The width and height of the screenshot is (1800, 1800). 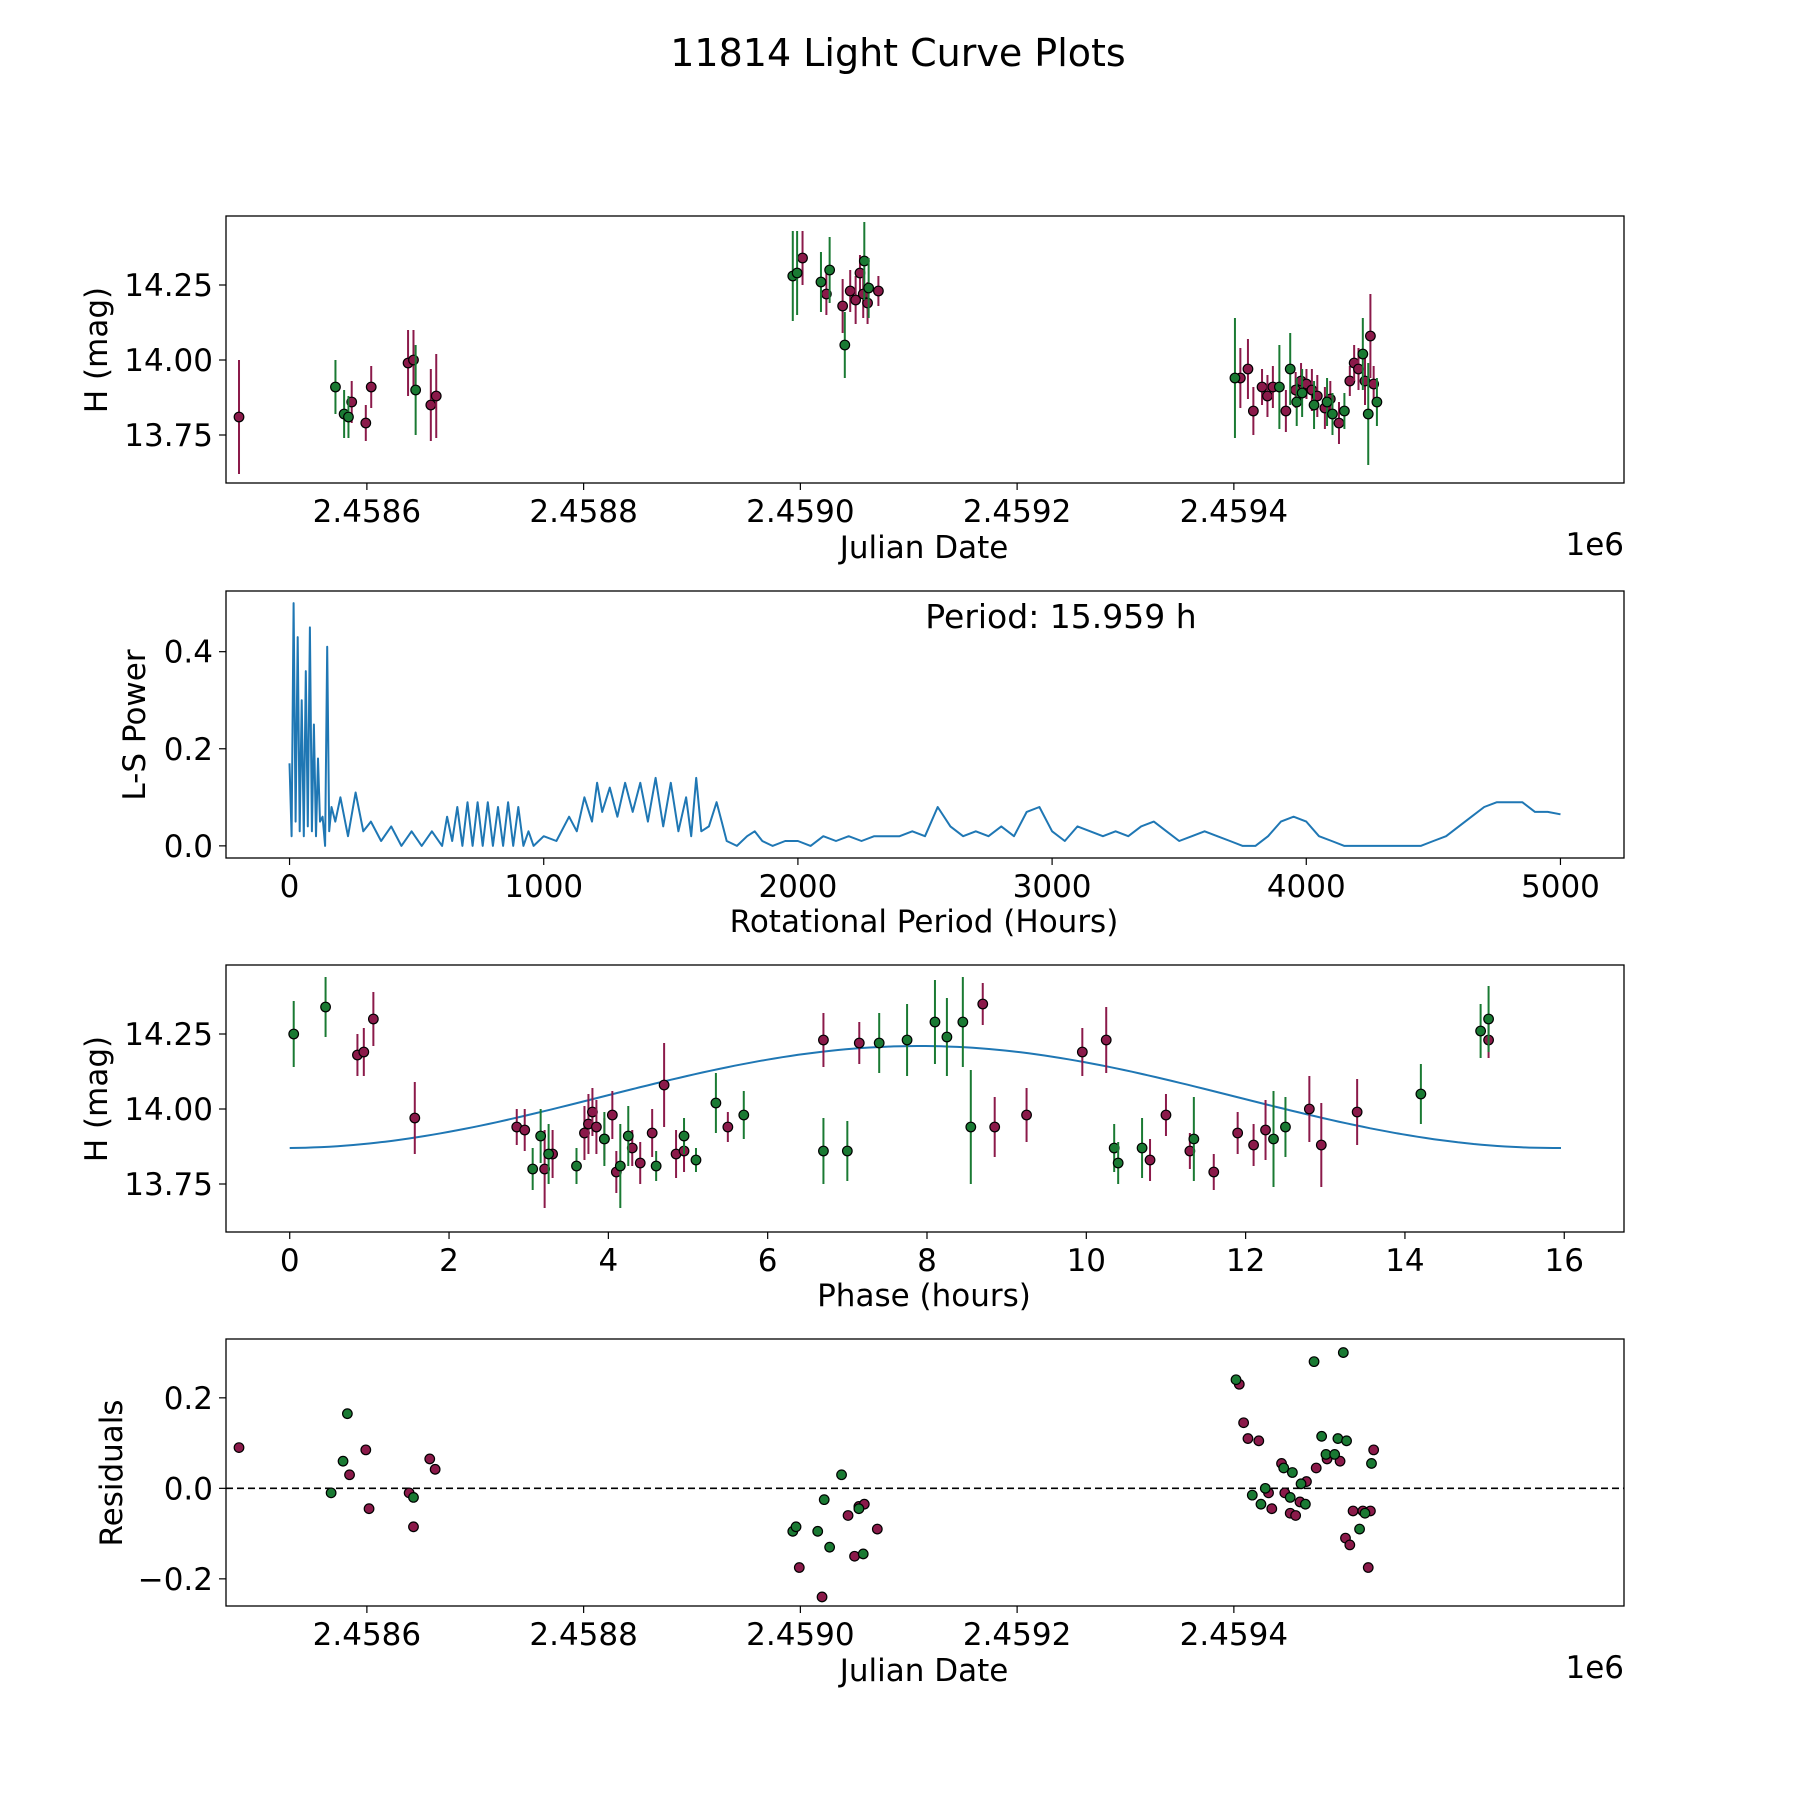 What do you see at coordinates (1234, 512) in the screenshot?
I see `jd-x-tick-label: 2.4594` at bounding box center [1234, 512].